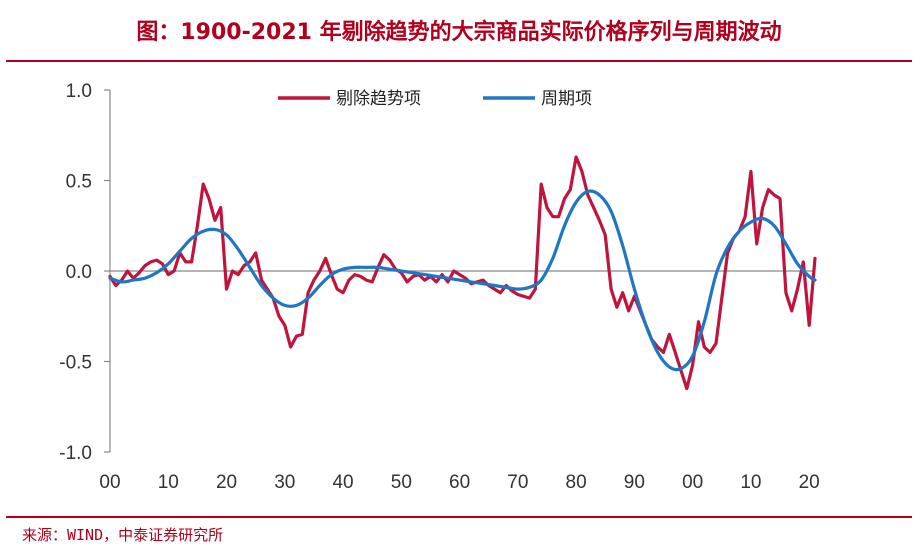 Image resolution: width=918 pixels, height=560 pixels. Describe the element at coordinates (634, 482) in the screenshot. I see `x-tick-label: 90` at that location.